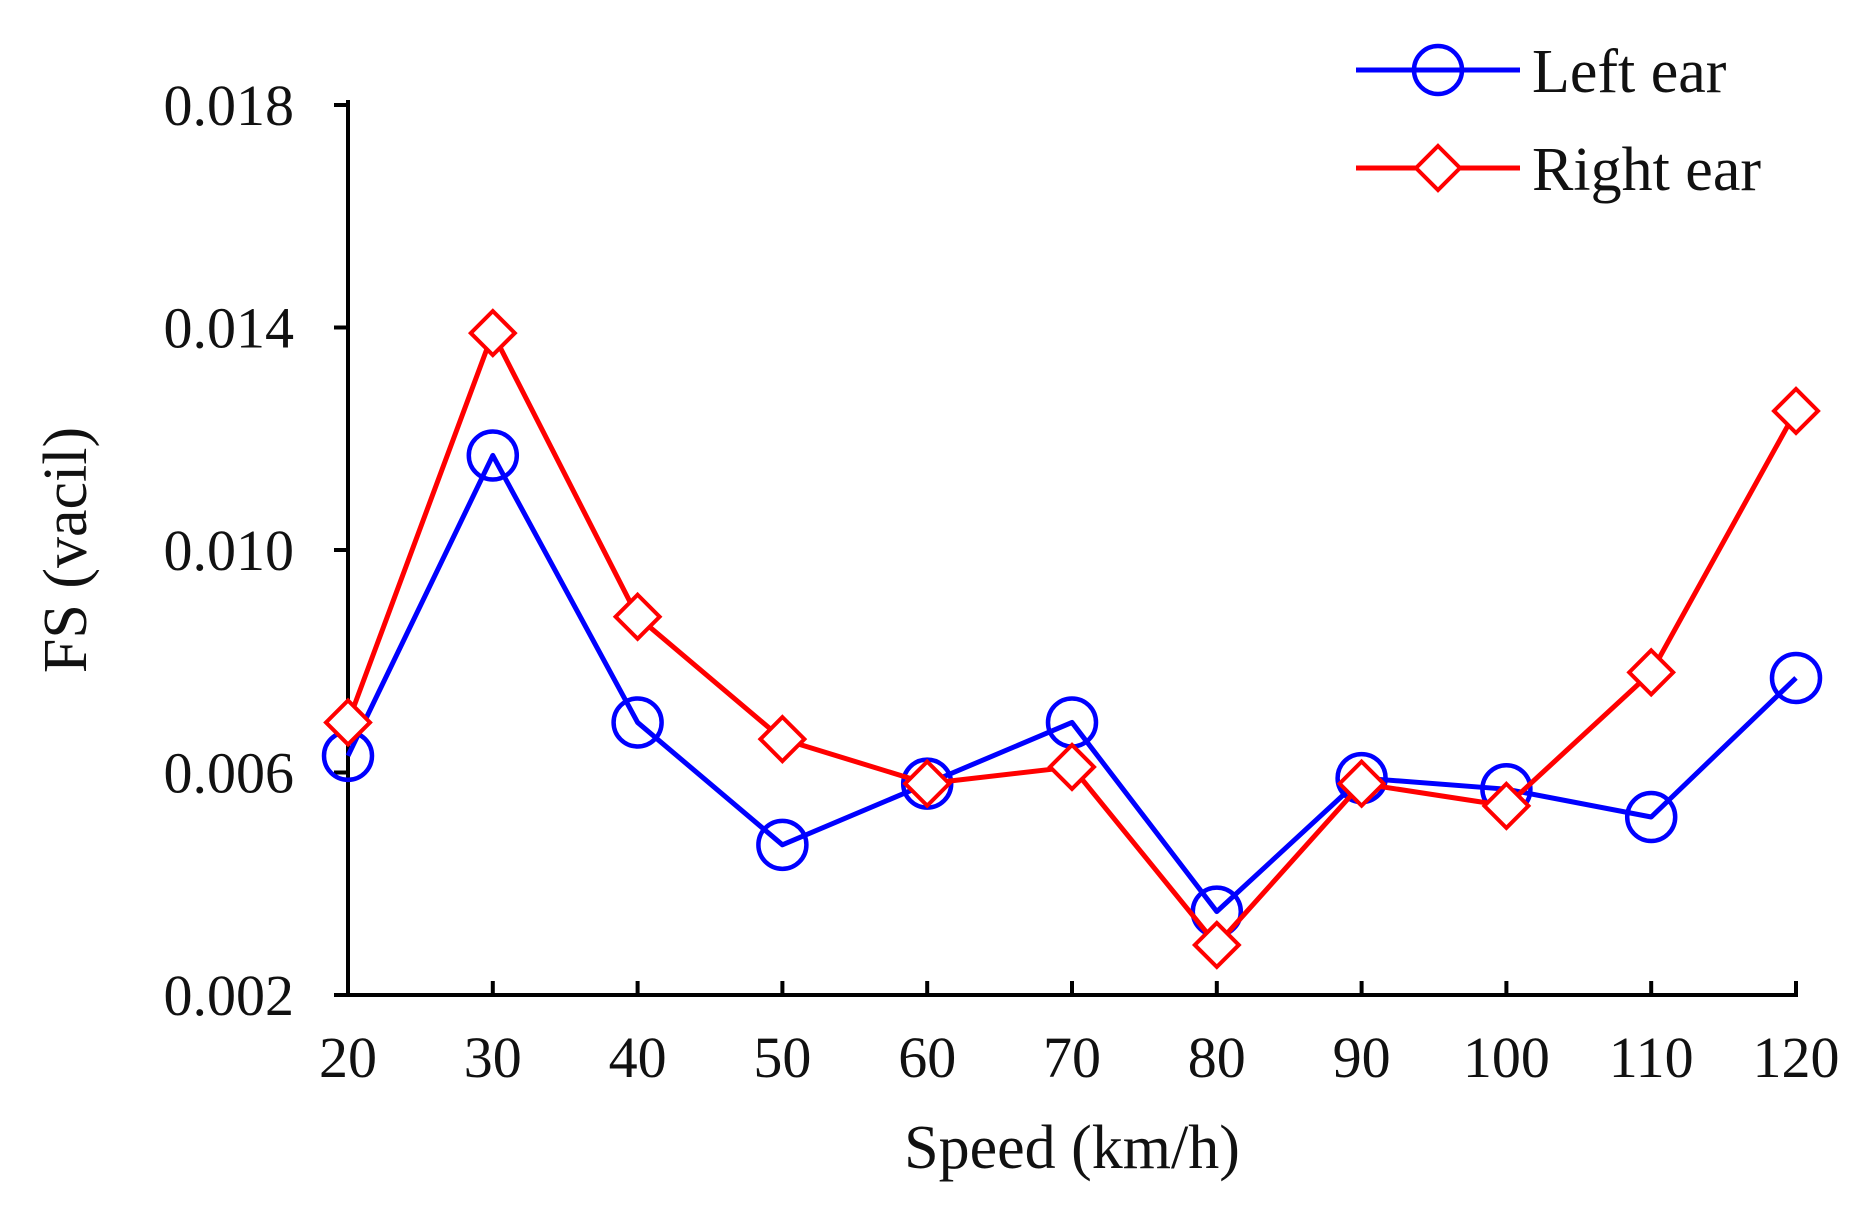 The height and width of the screenshot is (1205, 1874). What do you see at coordinates (1072, 1057) in the screenshot?
I see `x-tick-label: 70` at bounding box center [1072, 1057].